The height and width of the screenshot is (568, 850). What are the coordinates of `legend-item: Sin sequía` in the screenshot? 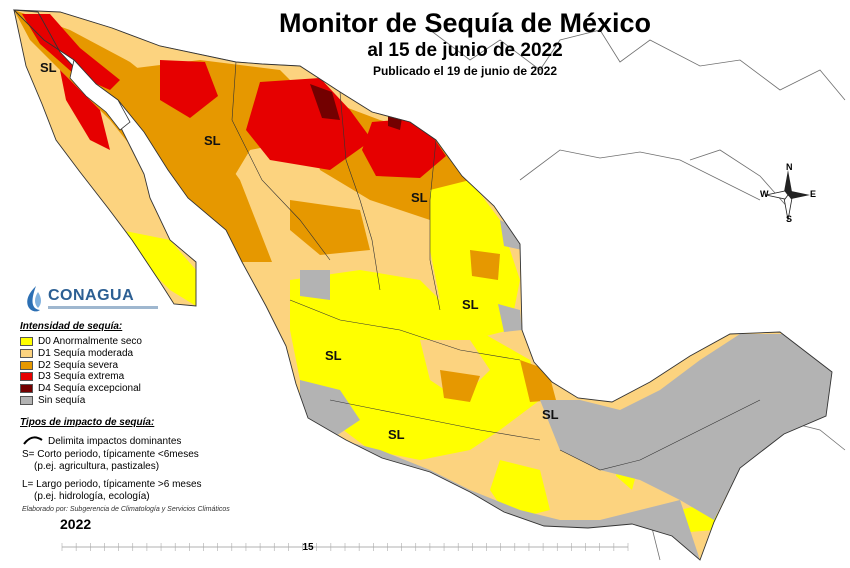 It's located at (81, 400).